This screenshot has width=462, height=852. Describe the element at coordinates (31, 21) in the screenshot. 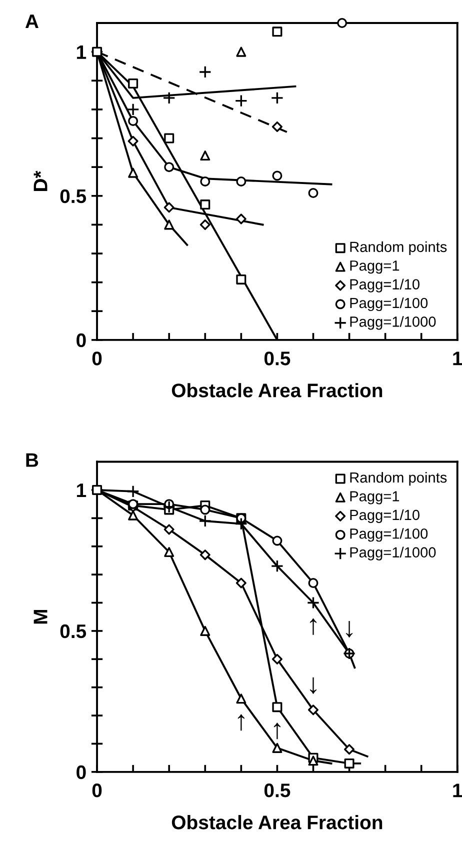

I see `chart-title: A` at that location.